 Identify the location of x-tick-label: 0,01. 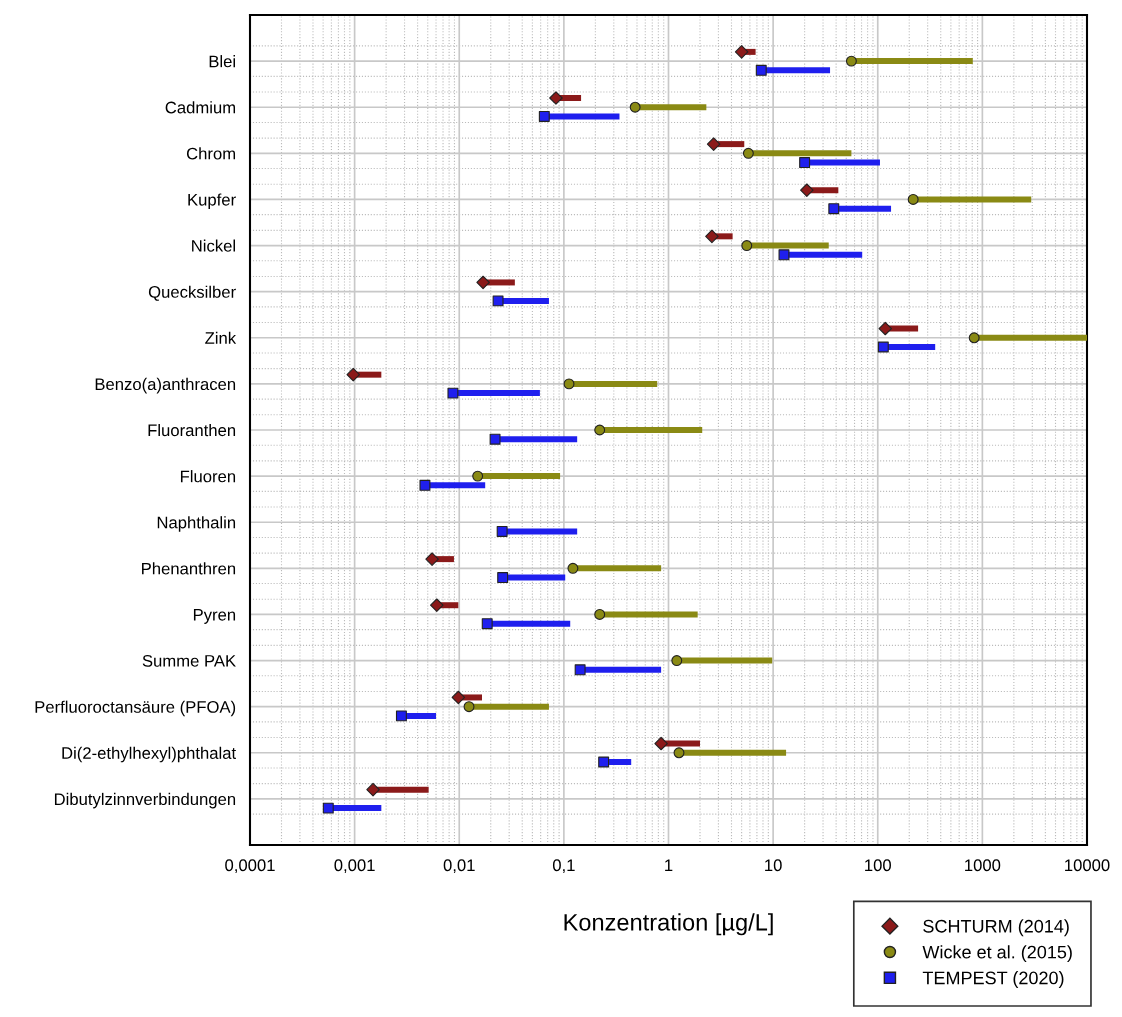
(459, 866).